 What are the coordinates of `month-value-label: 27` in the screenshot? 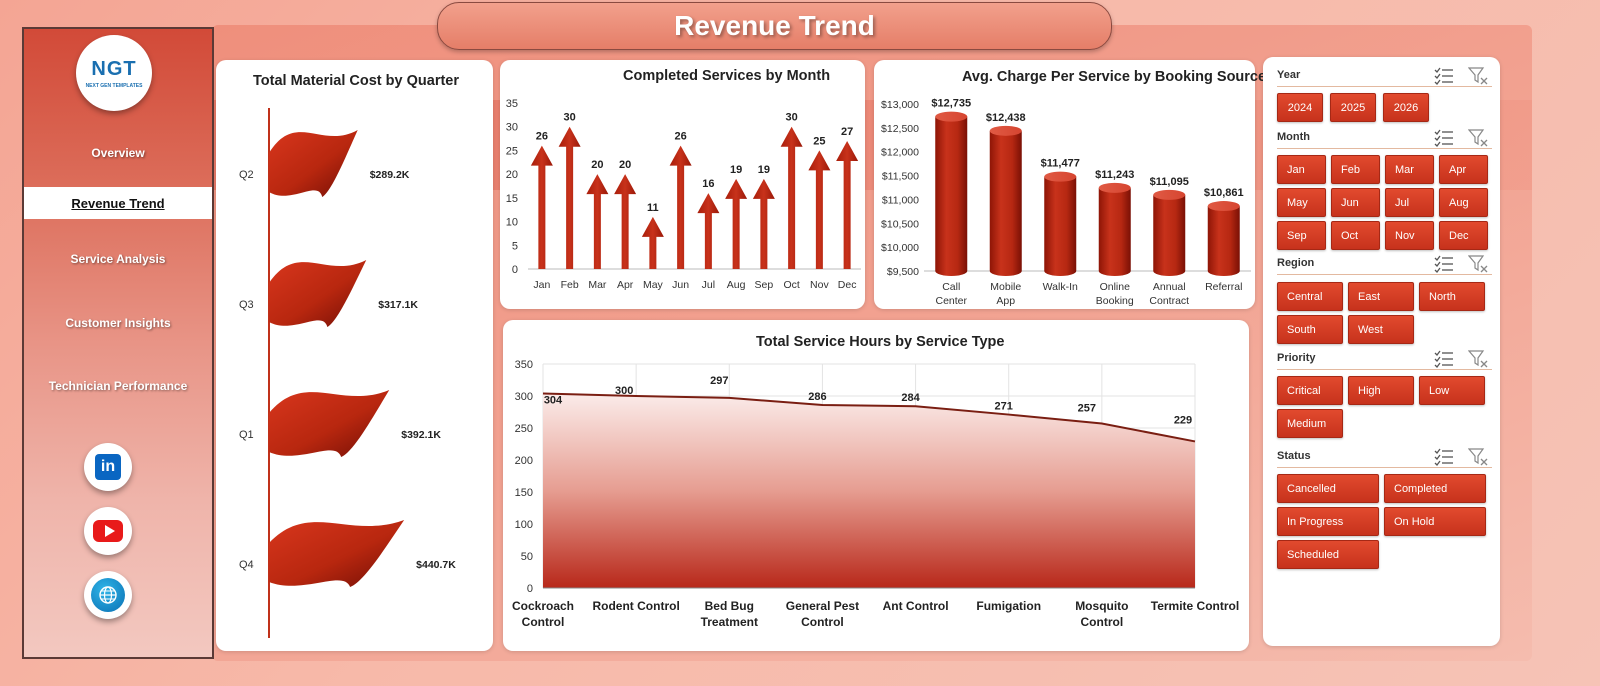 It's located at (847, 132).